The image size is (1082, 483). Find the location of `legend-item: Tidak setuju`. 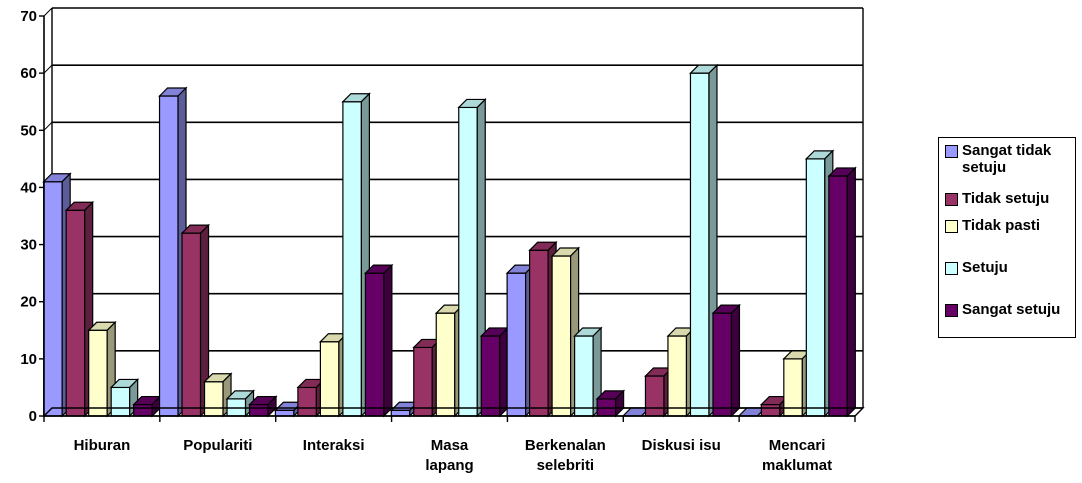

legend-item: Tidak setuju is located at coordinates (1009, 198).